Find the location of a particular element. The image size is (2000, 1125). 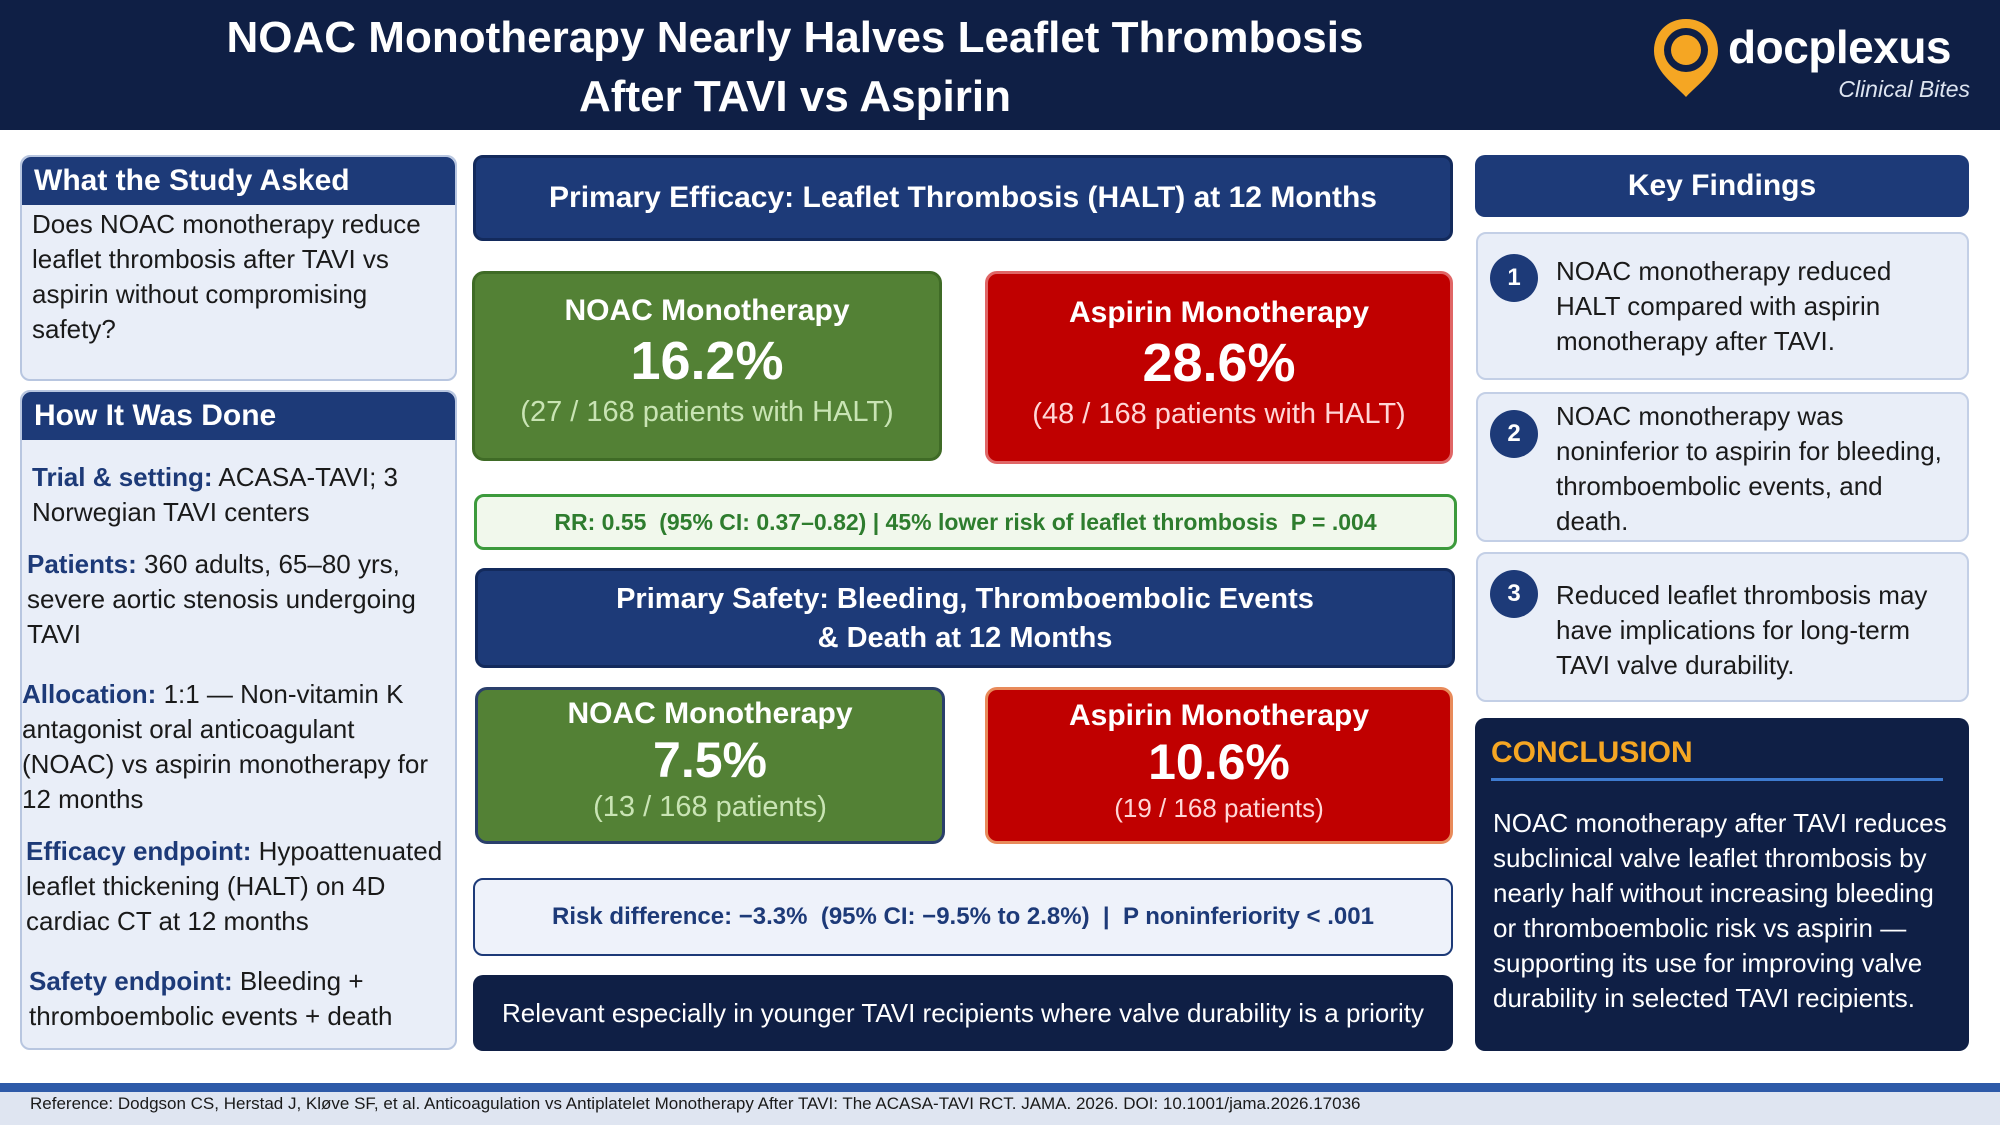

methods-label: Safety endpoint: is located at coordinates (131, 981).